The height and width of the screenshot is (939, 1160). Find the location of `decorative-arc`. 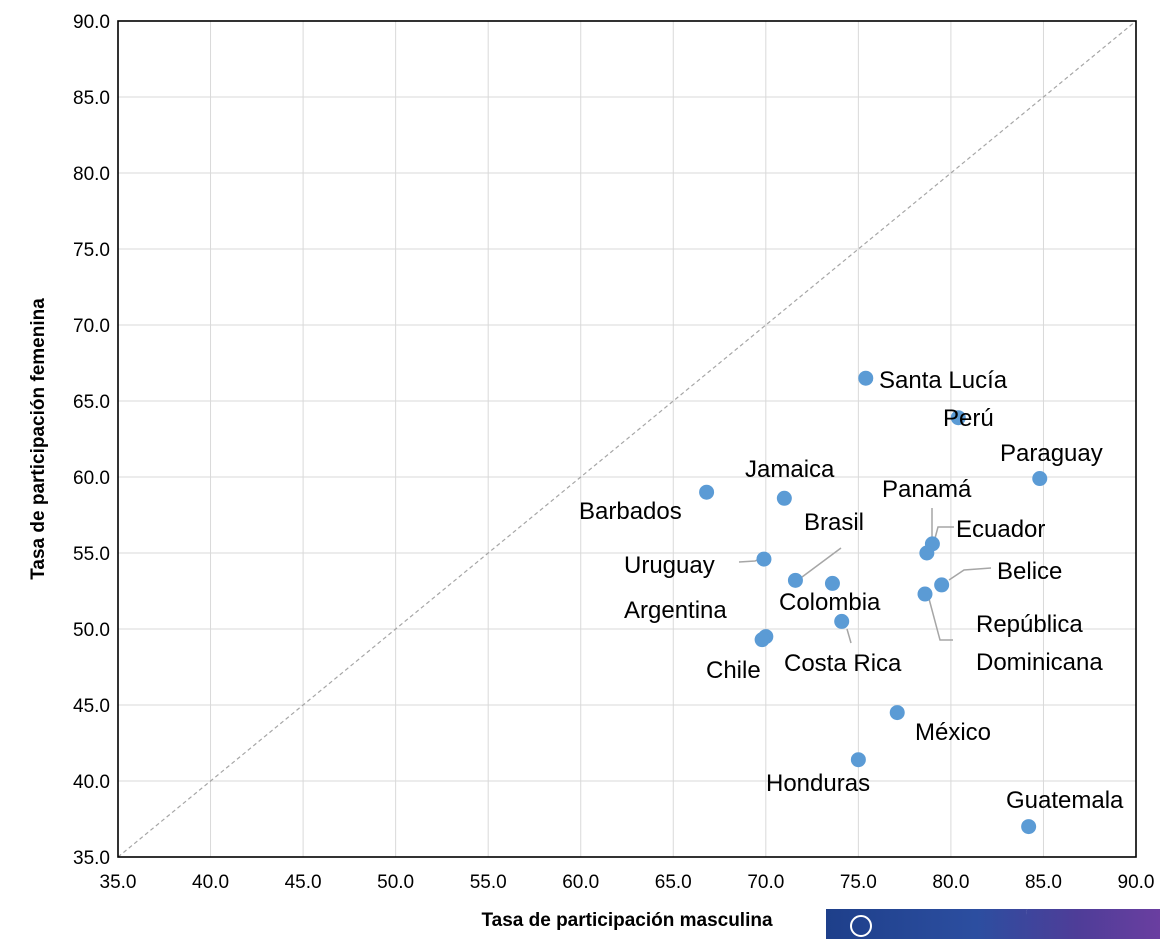

decorative-arc is located at coordinates (1093, 924).